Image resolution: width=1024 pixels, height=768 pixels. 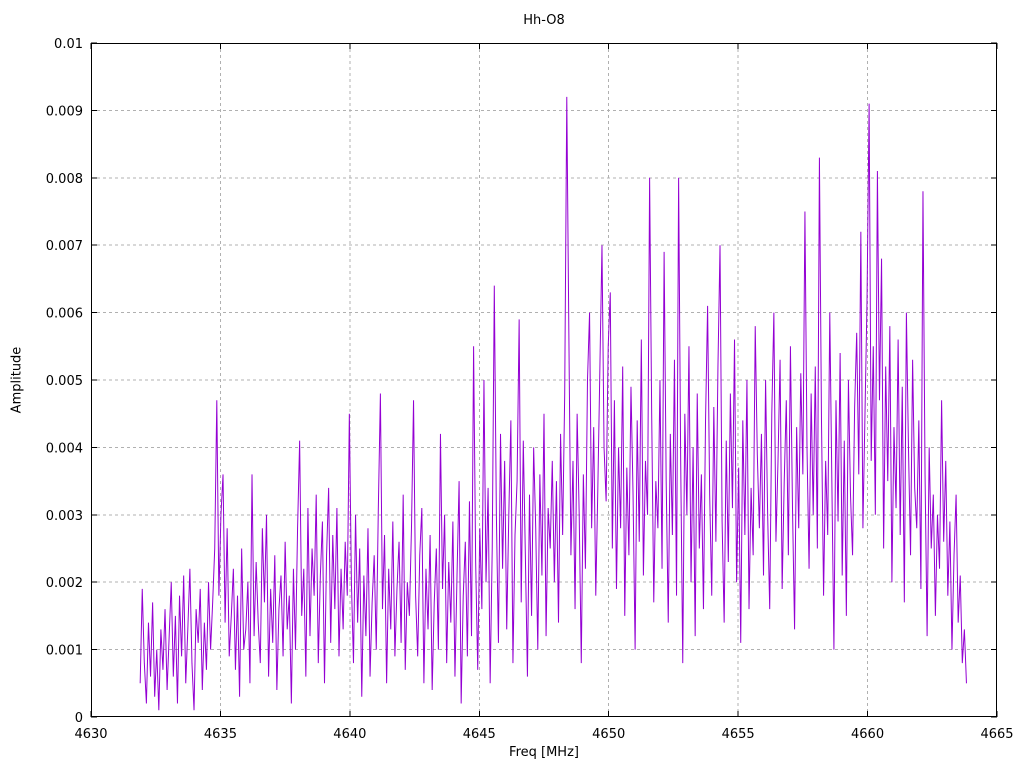 I want to click on y-tick-label: 0.001, so click(x=64, y=651).